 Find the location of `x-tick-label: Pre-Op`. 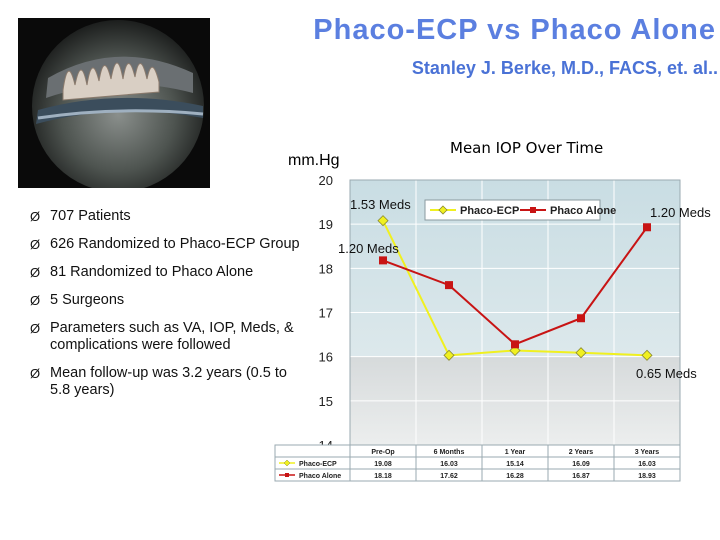

x-tick-label: Pre-Op is located at coordinates (382, 452).